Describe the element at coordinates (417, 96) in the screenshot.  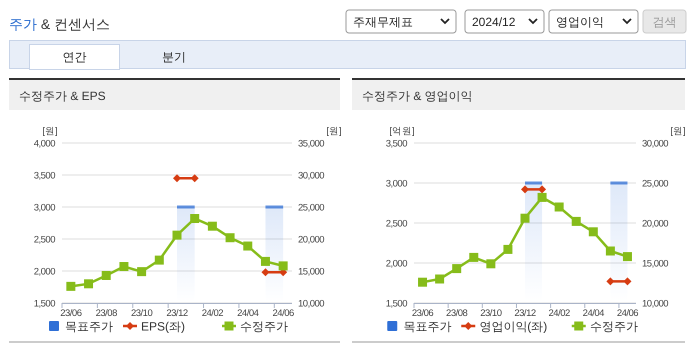
I see `chart-title: 수정주가 & 영업이익` at that location.